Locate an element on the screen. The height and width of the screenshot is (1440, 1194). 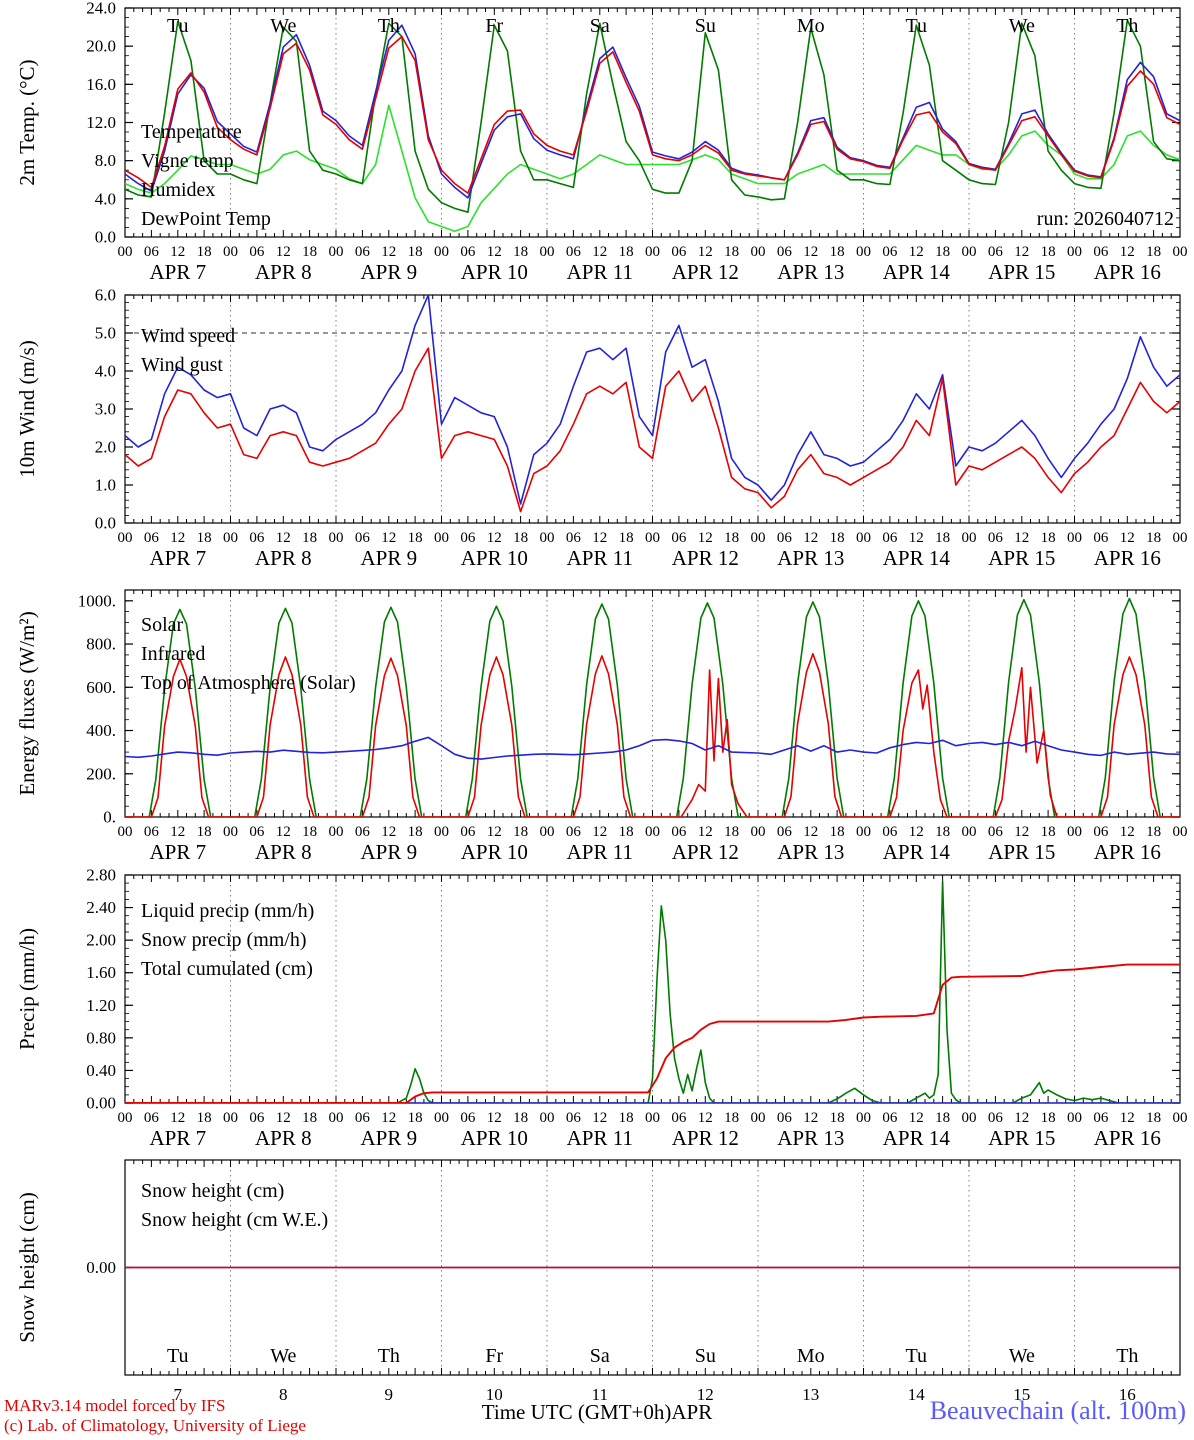
series-humidex is located at coordinates (652, 111).